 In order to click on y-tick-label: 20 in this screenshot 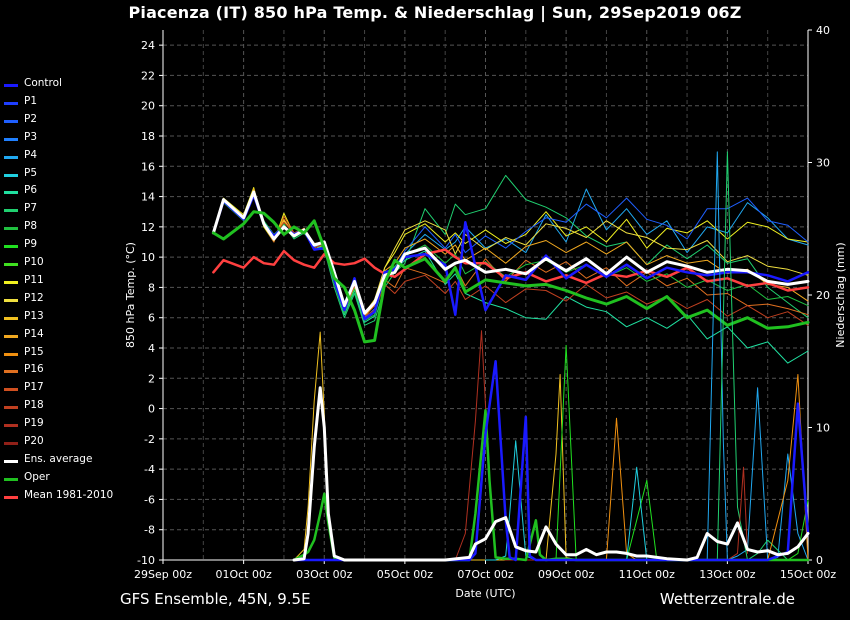, I will do `click(148, 106)`.